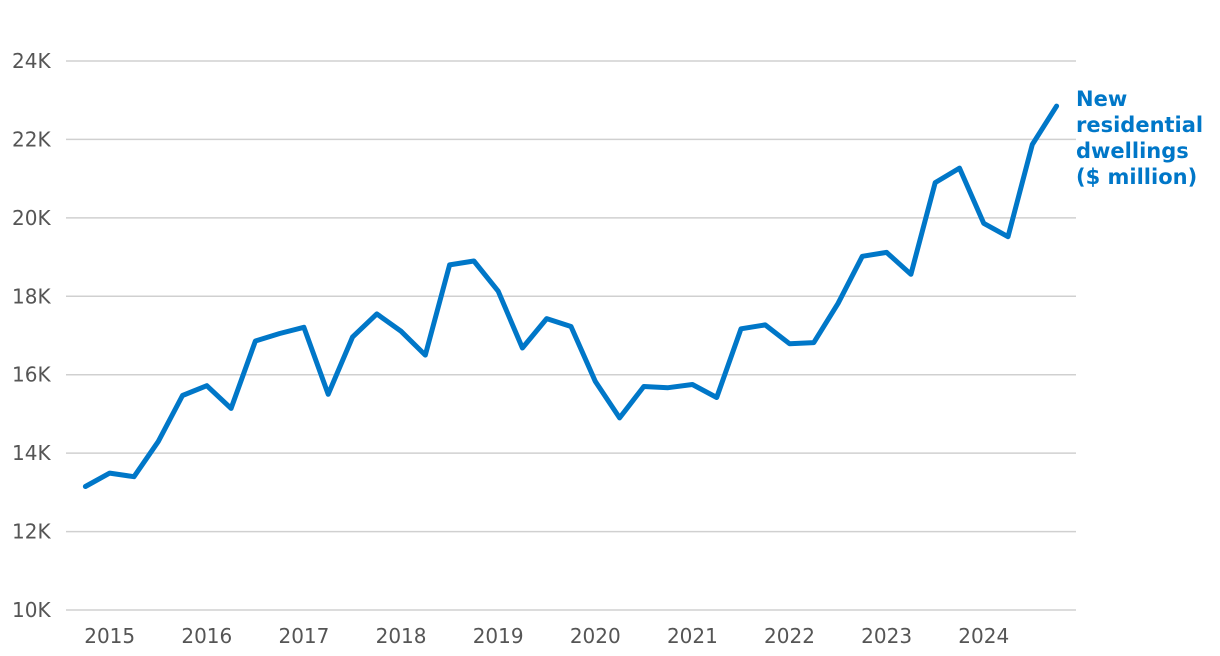  What do you see at coordinates (31, 375) in the screenshot?
I see `y-tick-label: 16K` at bounding box center [31, 375].